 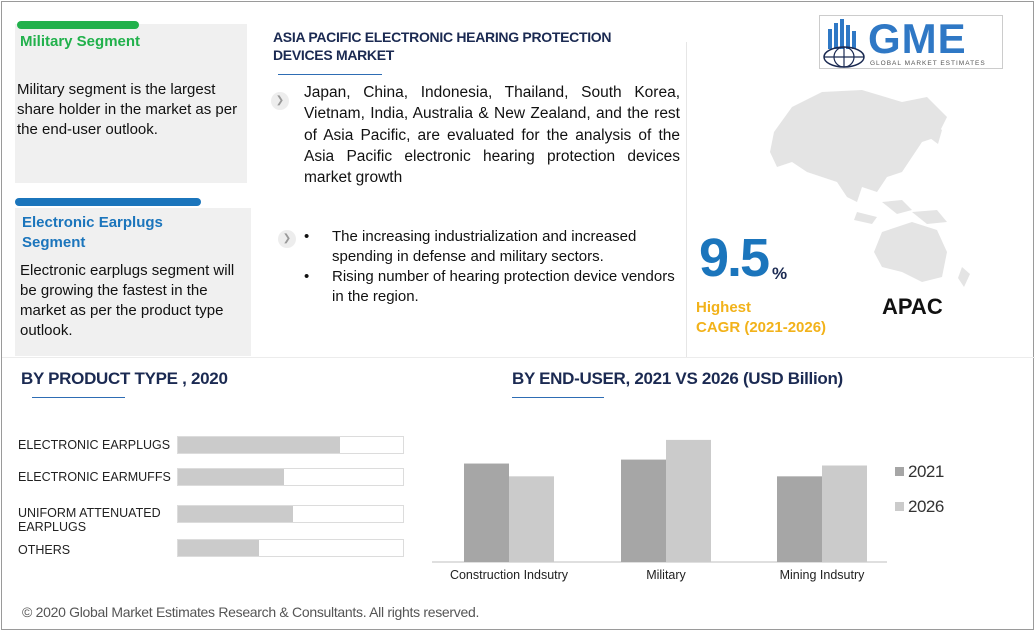 What do you see at coordinates (761, 327) in the screenshot?
I see `cagr-label-period: CAGR (2021-2026)` at bounding box center [761, 327].